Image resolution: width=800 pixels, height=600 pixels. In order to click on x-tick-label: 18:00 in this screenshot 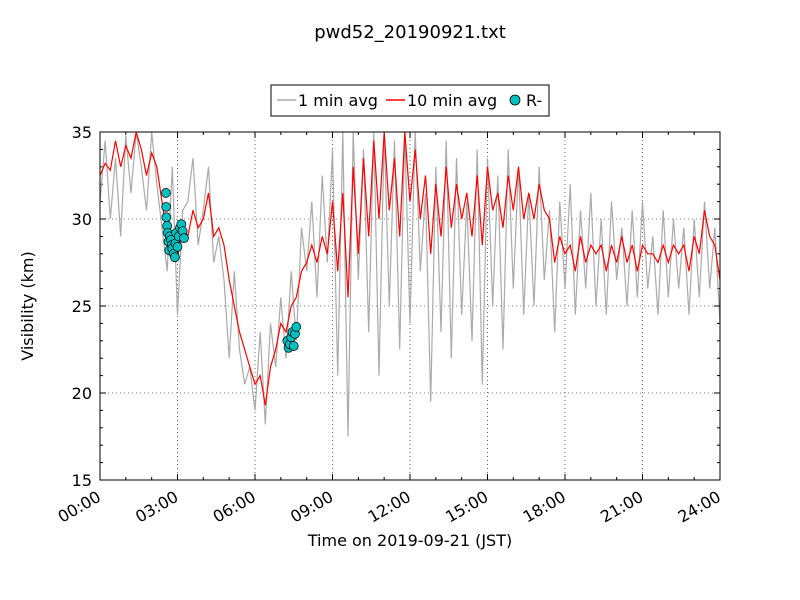, I will do `click(544, 507)`.